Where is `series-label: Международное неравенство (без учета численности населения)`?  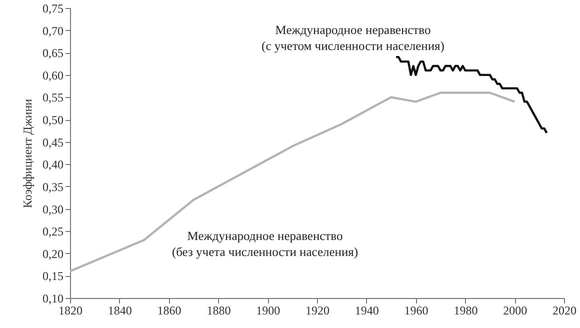 series-label: Международное неравенство (без учета численности населения) is located at coordinates (265, 244).